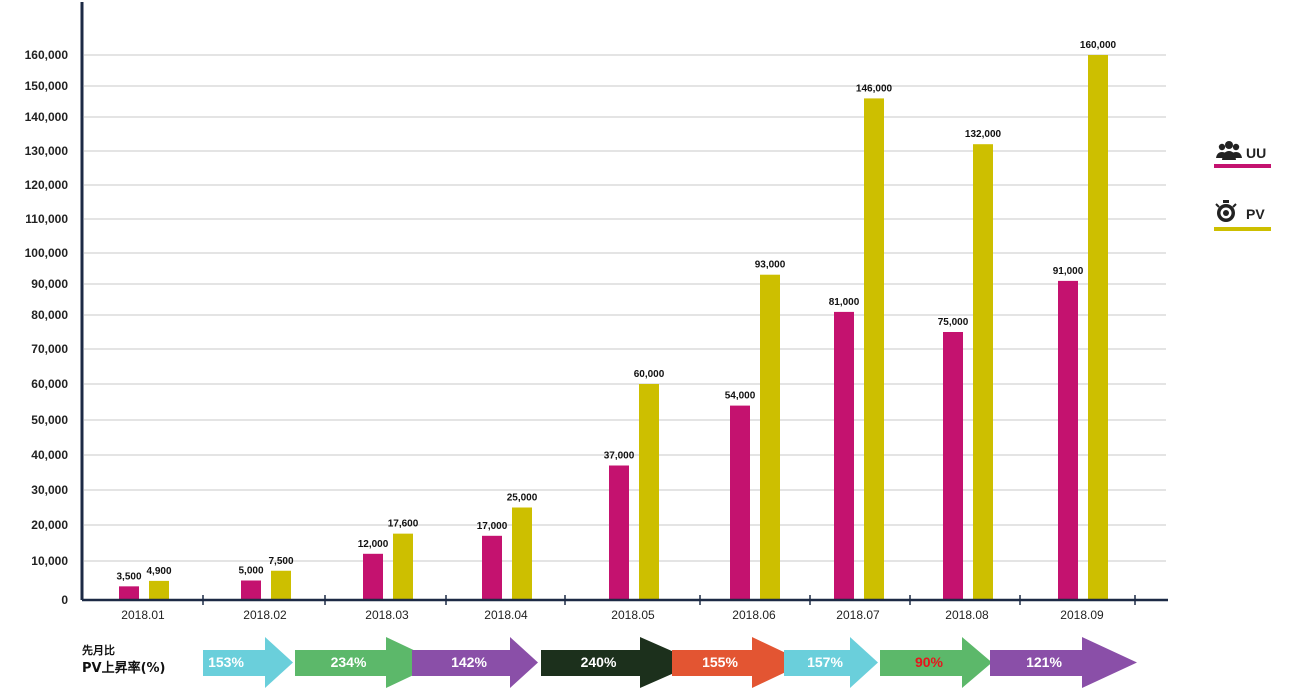 This screenshot has height=700, width=1300. What do you see at coordinates (128, 576) in the screenshot?
I see `bar-value-label: 3,500` at bounding box center [128, 576].